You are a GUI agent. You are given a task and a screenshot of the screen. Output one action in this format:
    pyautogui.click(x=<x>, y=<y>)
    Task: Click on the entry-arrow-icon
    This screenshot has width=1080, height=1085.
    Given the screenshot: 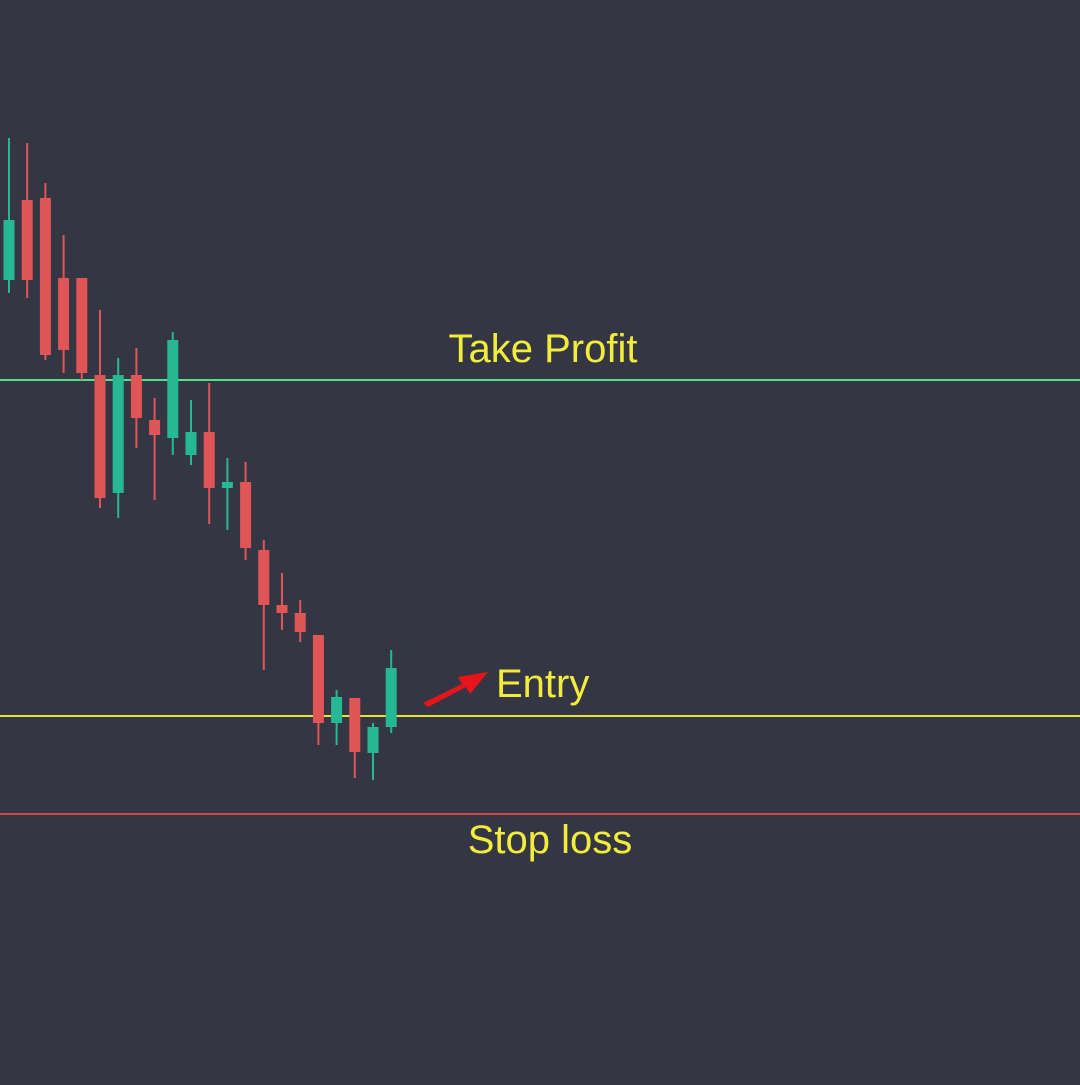 What is the action you would take?
    pyautogui.click(x=455, y=689)
    